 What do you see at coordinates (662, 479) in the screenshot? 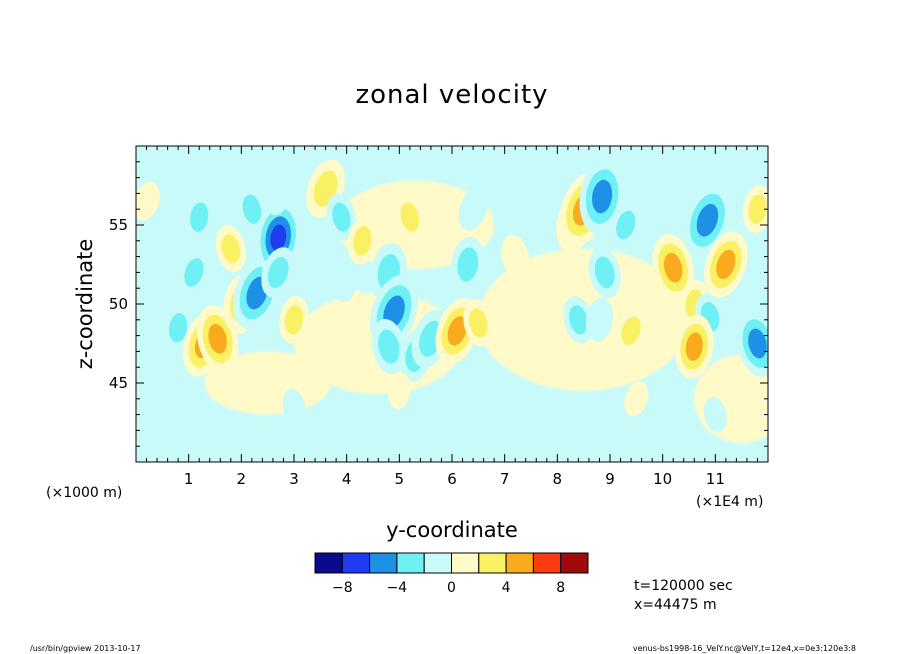
I see `x-tick-label: 10` at bounding box center [662, 479].